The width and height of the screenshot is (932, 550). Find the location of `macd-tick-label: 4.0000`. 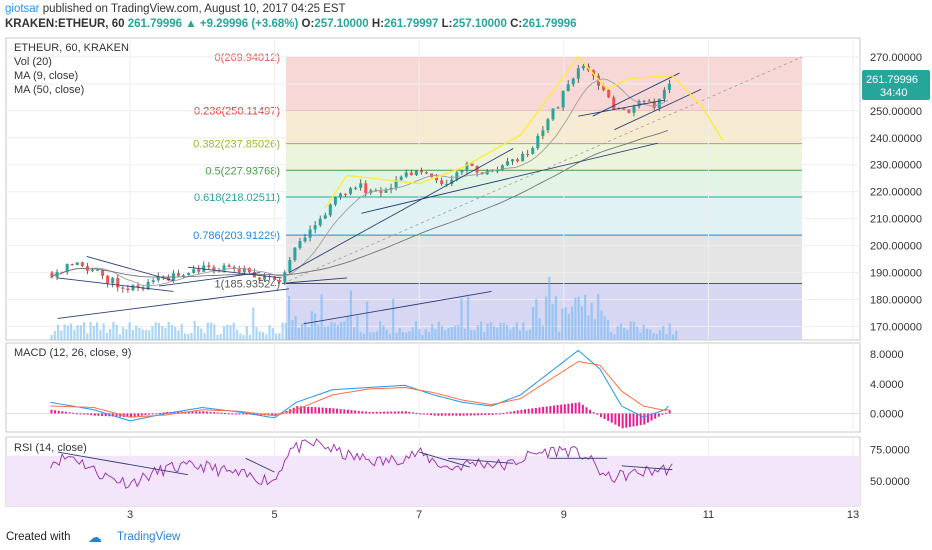

macd-tick-label: 4.0000 is located at coordinates (887, 385).